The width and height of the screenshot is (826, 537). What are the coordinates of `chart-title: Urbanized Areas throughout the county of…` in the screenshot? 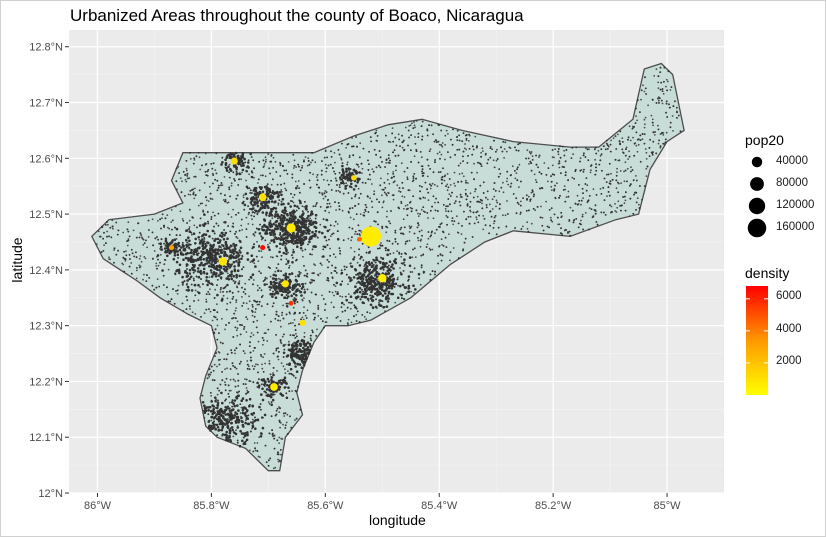 It's located at (297, 15).